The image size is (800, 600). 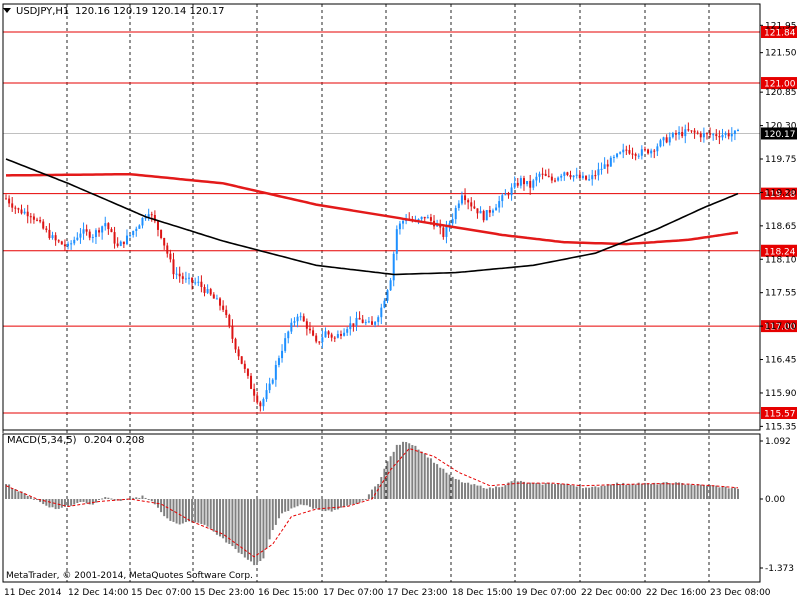 What do you see at coordinates (7, 10) in the screenshot?
I see `chevron-down-icon` at bounding box center [7, 10].